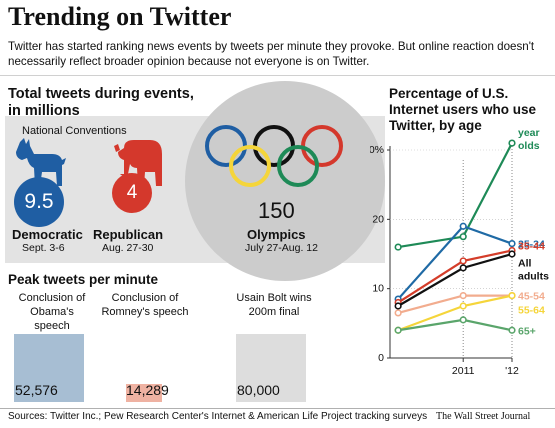 This screenshot has height=428, width=555. What do you see at coordinates (527, 331) in the screenshot?
I see `series-label-6-0: 65+` at bounding box center [527, 331].